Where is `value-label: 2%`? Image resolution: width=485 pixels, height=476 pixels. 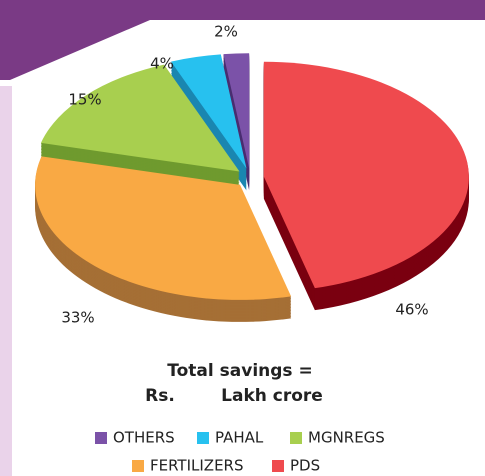 value-label: 2% is located at coordinates (226, 32).